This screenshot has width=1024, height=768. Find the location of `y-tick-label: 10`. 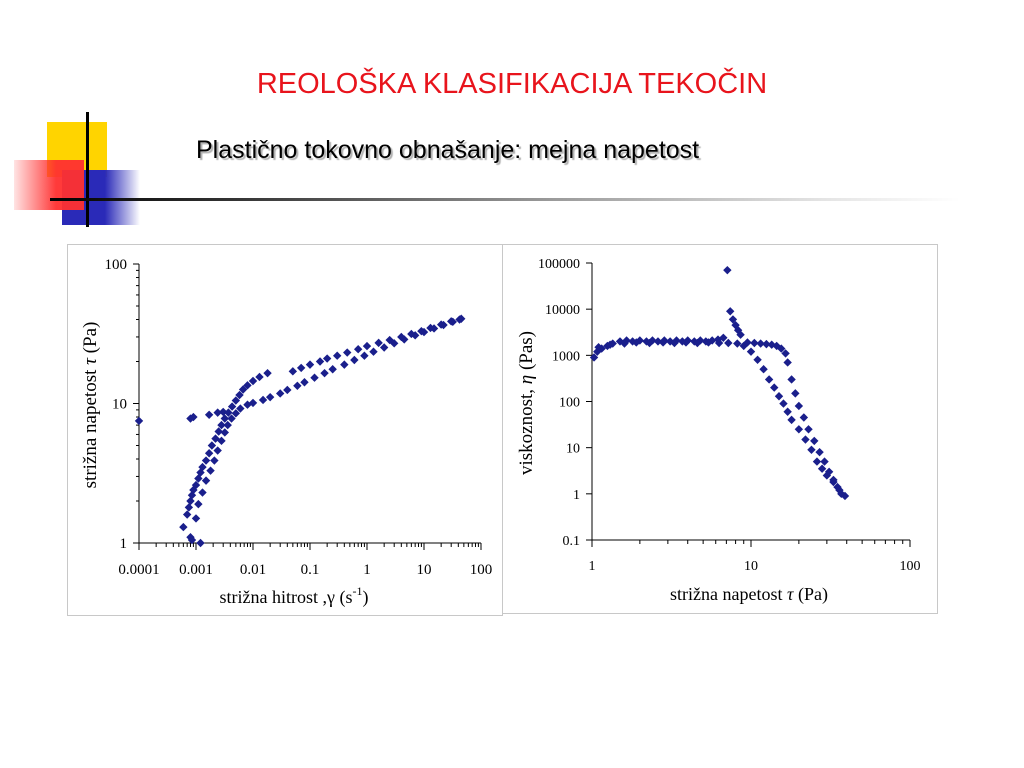

y-tick-label: 10 is located at coordinates (573, 449).